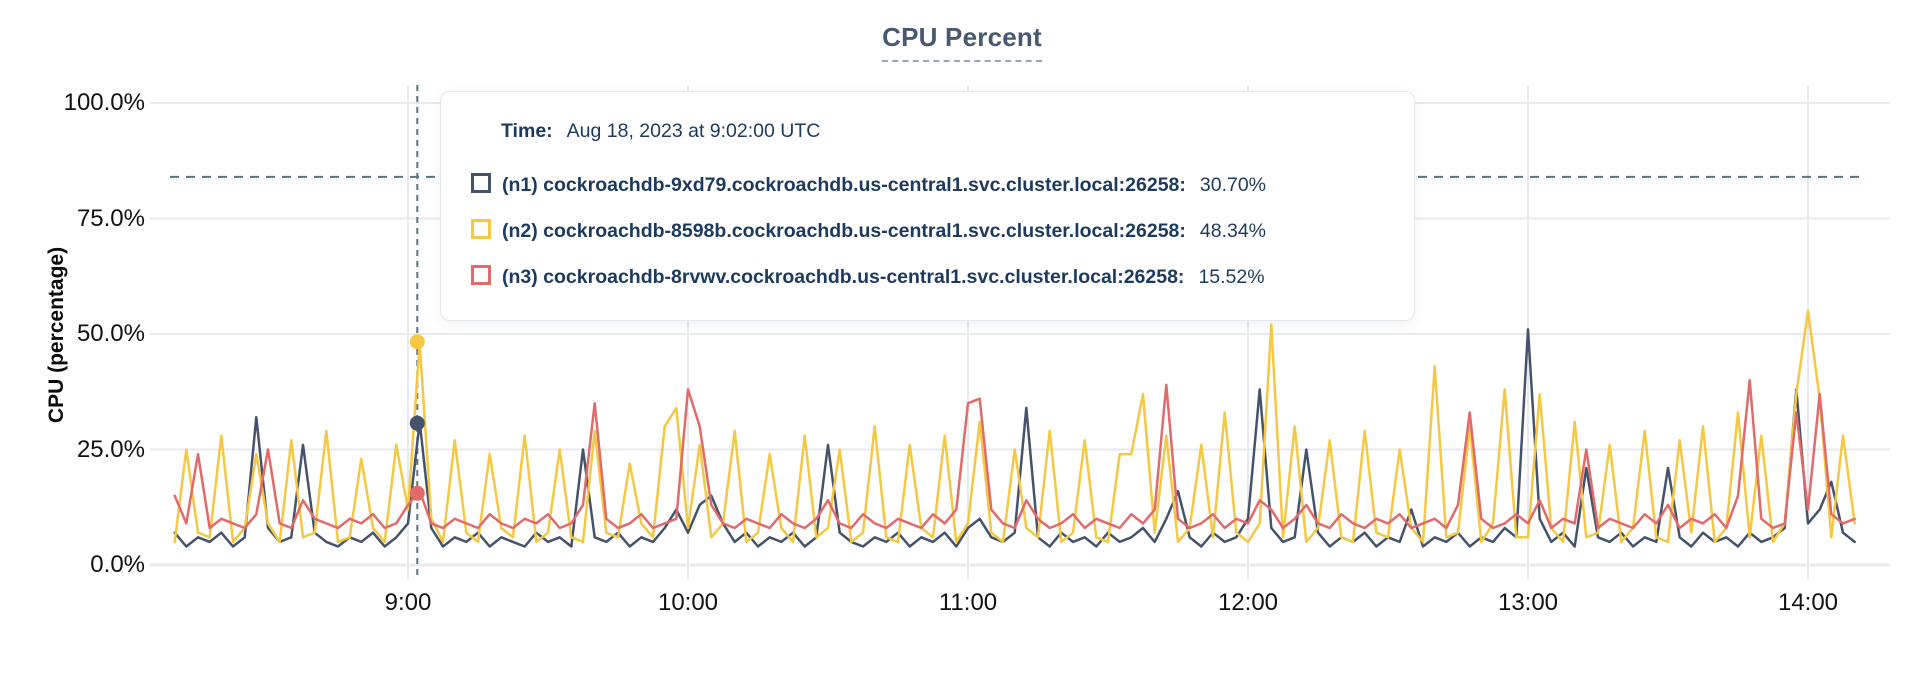  I want to click on y-tick-label: 75.0%, so click(110, 218).